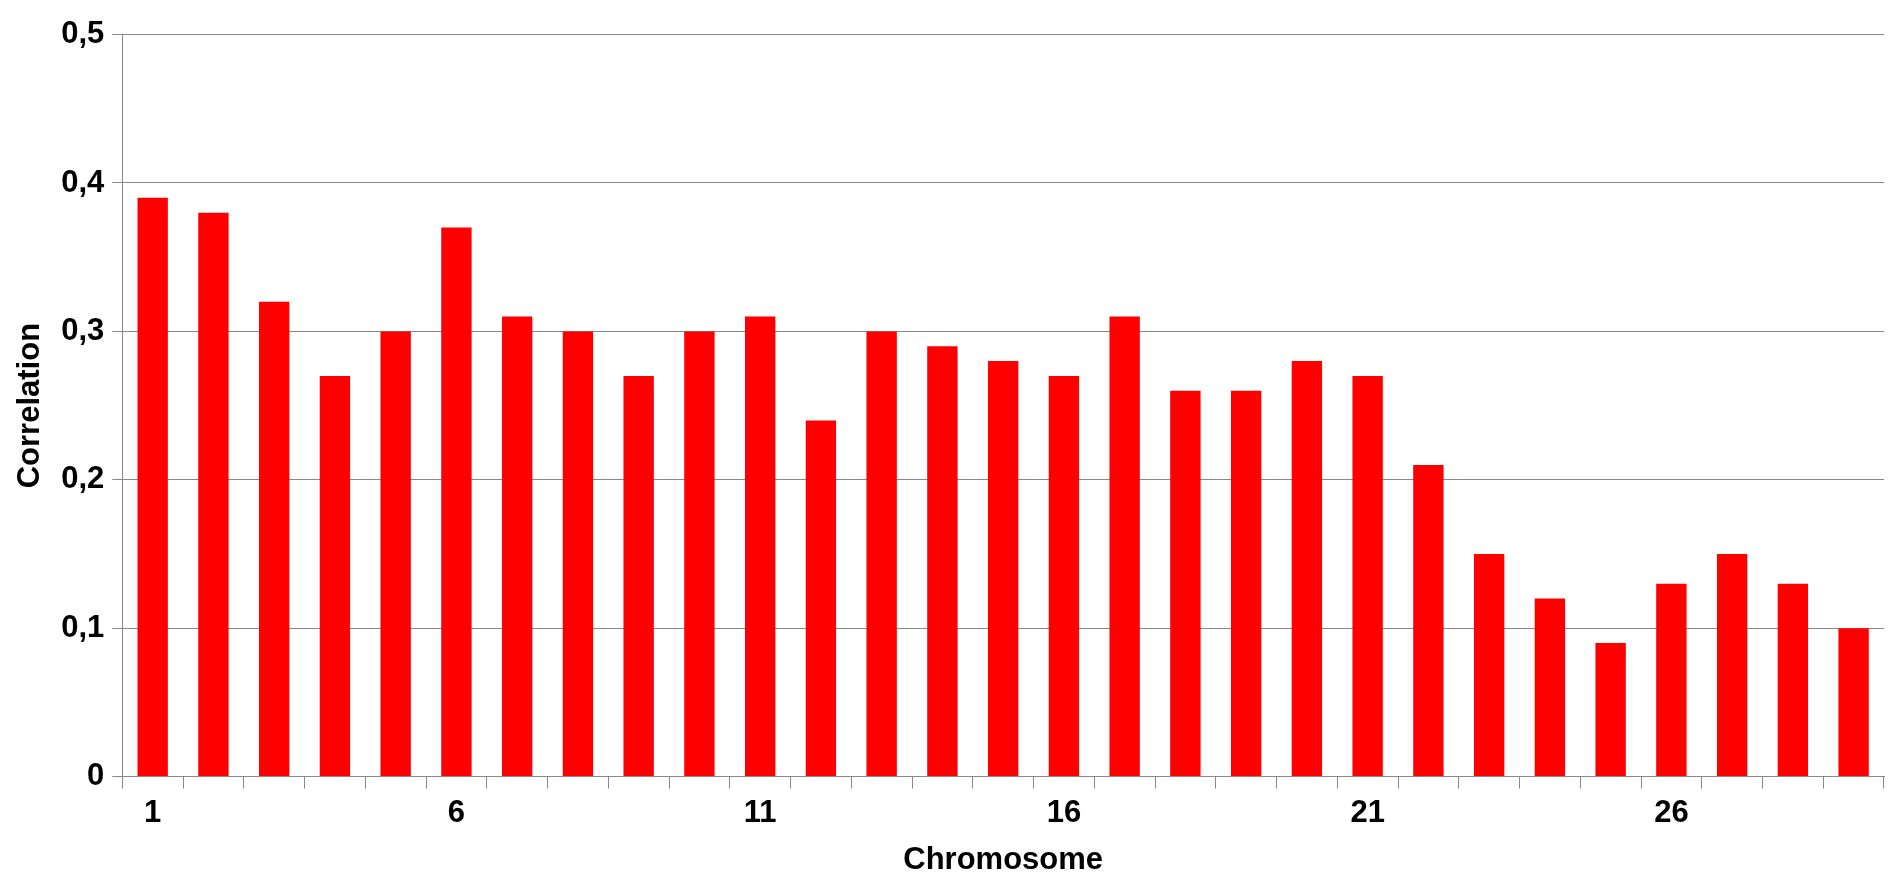 The image size is (1899, 894). What do you see at coordinates (29, 405) in the screenshot?
I see `y-axis-title: Correlation` at bounding box center [29, 405].